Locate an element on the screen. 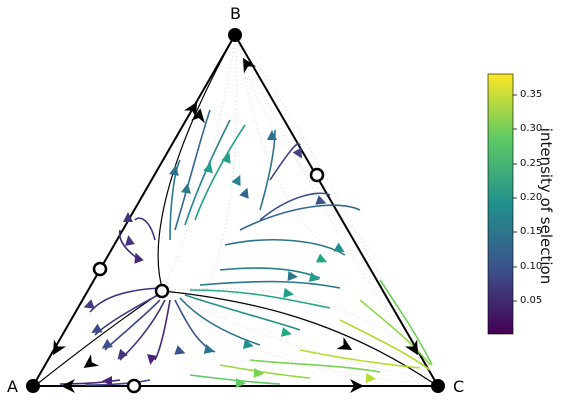 This screenshot has width=569, height=406. colorbar-tick: 0.30 is located at coordinates (531, 128).